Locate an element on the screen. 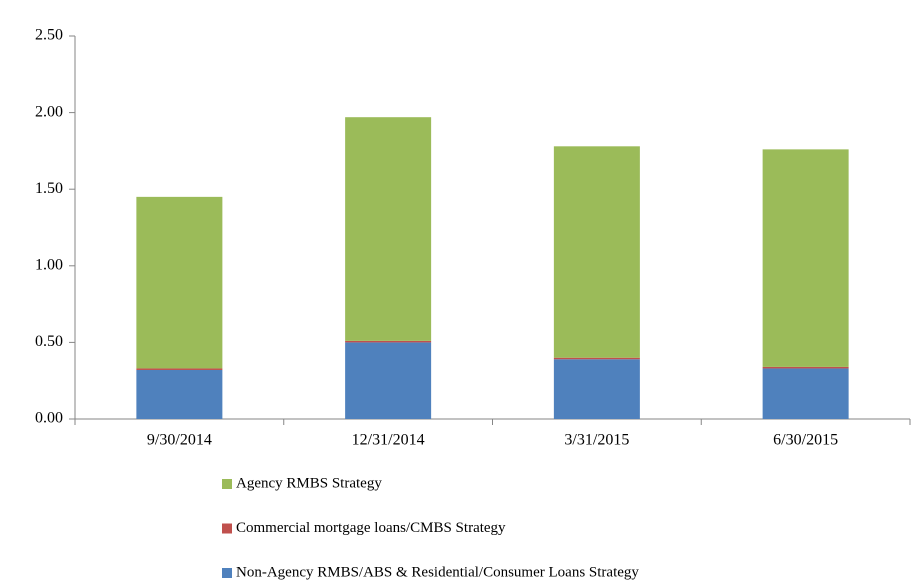  legend-label: Commercial mortgage loans/CMBS Strategy is located at coordinates (371, 528).